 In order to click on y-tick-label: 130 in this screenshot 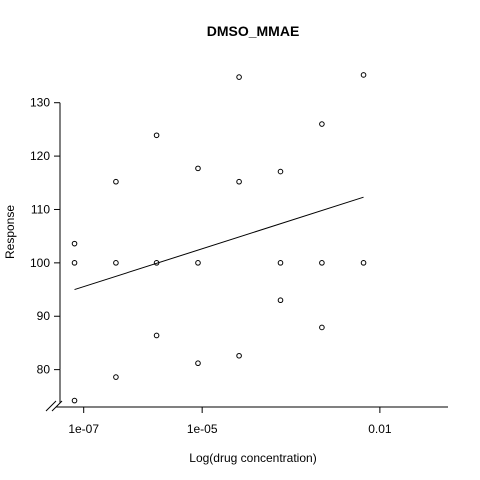, I will do `click(40, 103)`.